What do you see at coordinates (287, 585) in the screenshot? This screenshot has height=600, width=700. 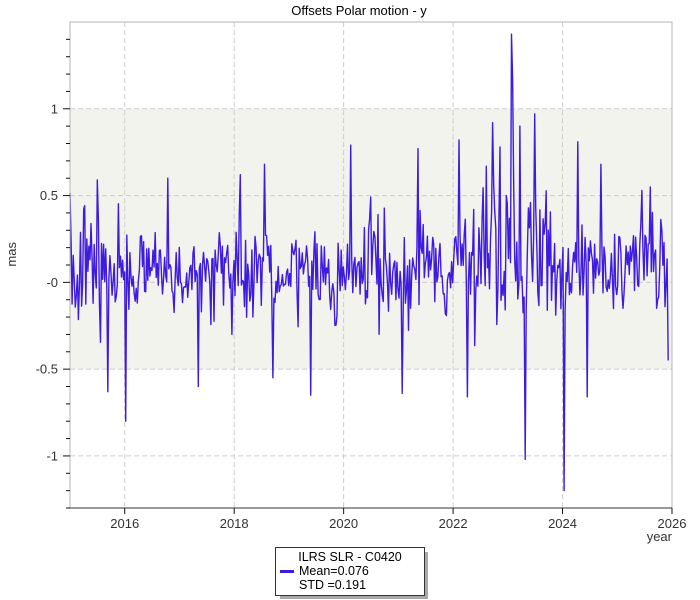 I see `legend-marker-spacer` at bounding box center [287, 585].